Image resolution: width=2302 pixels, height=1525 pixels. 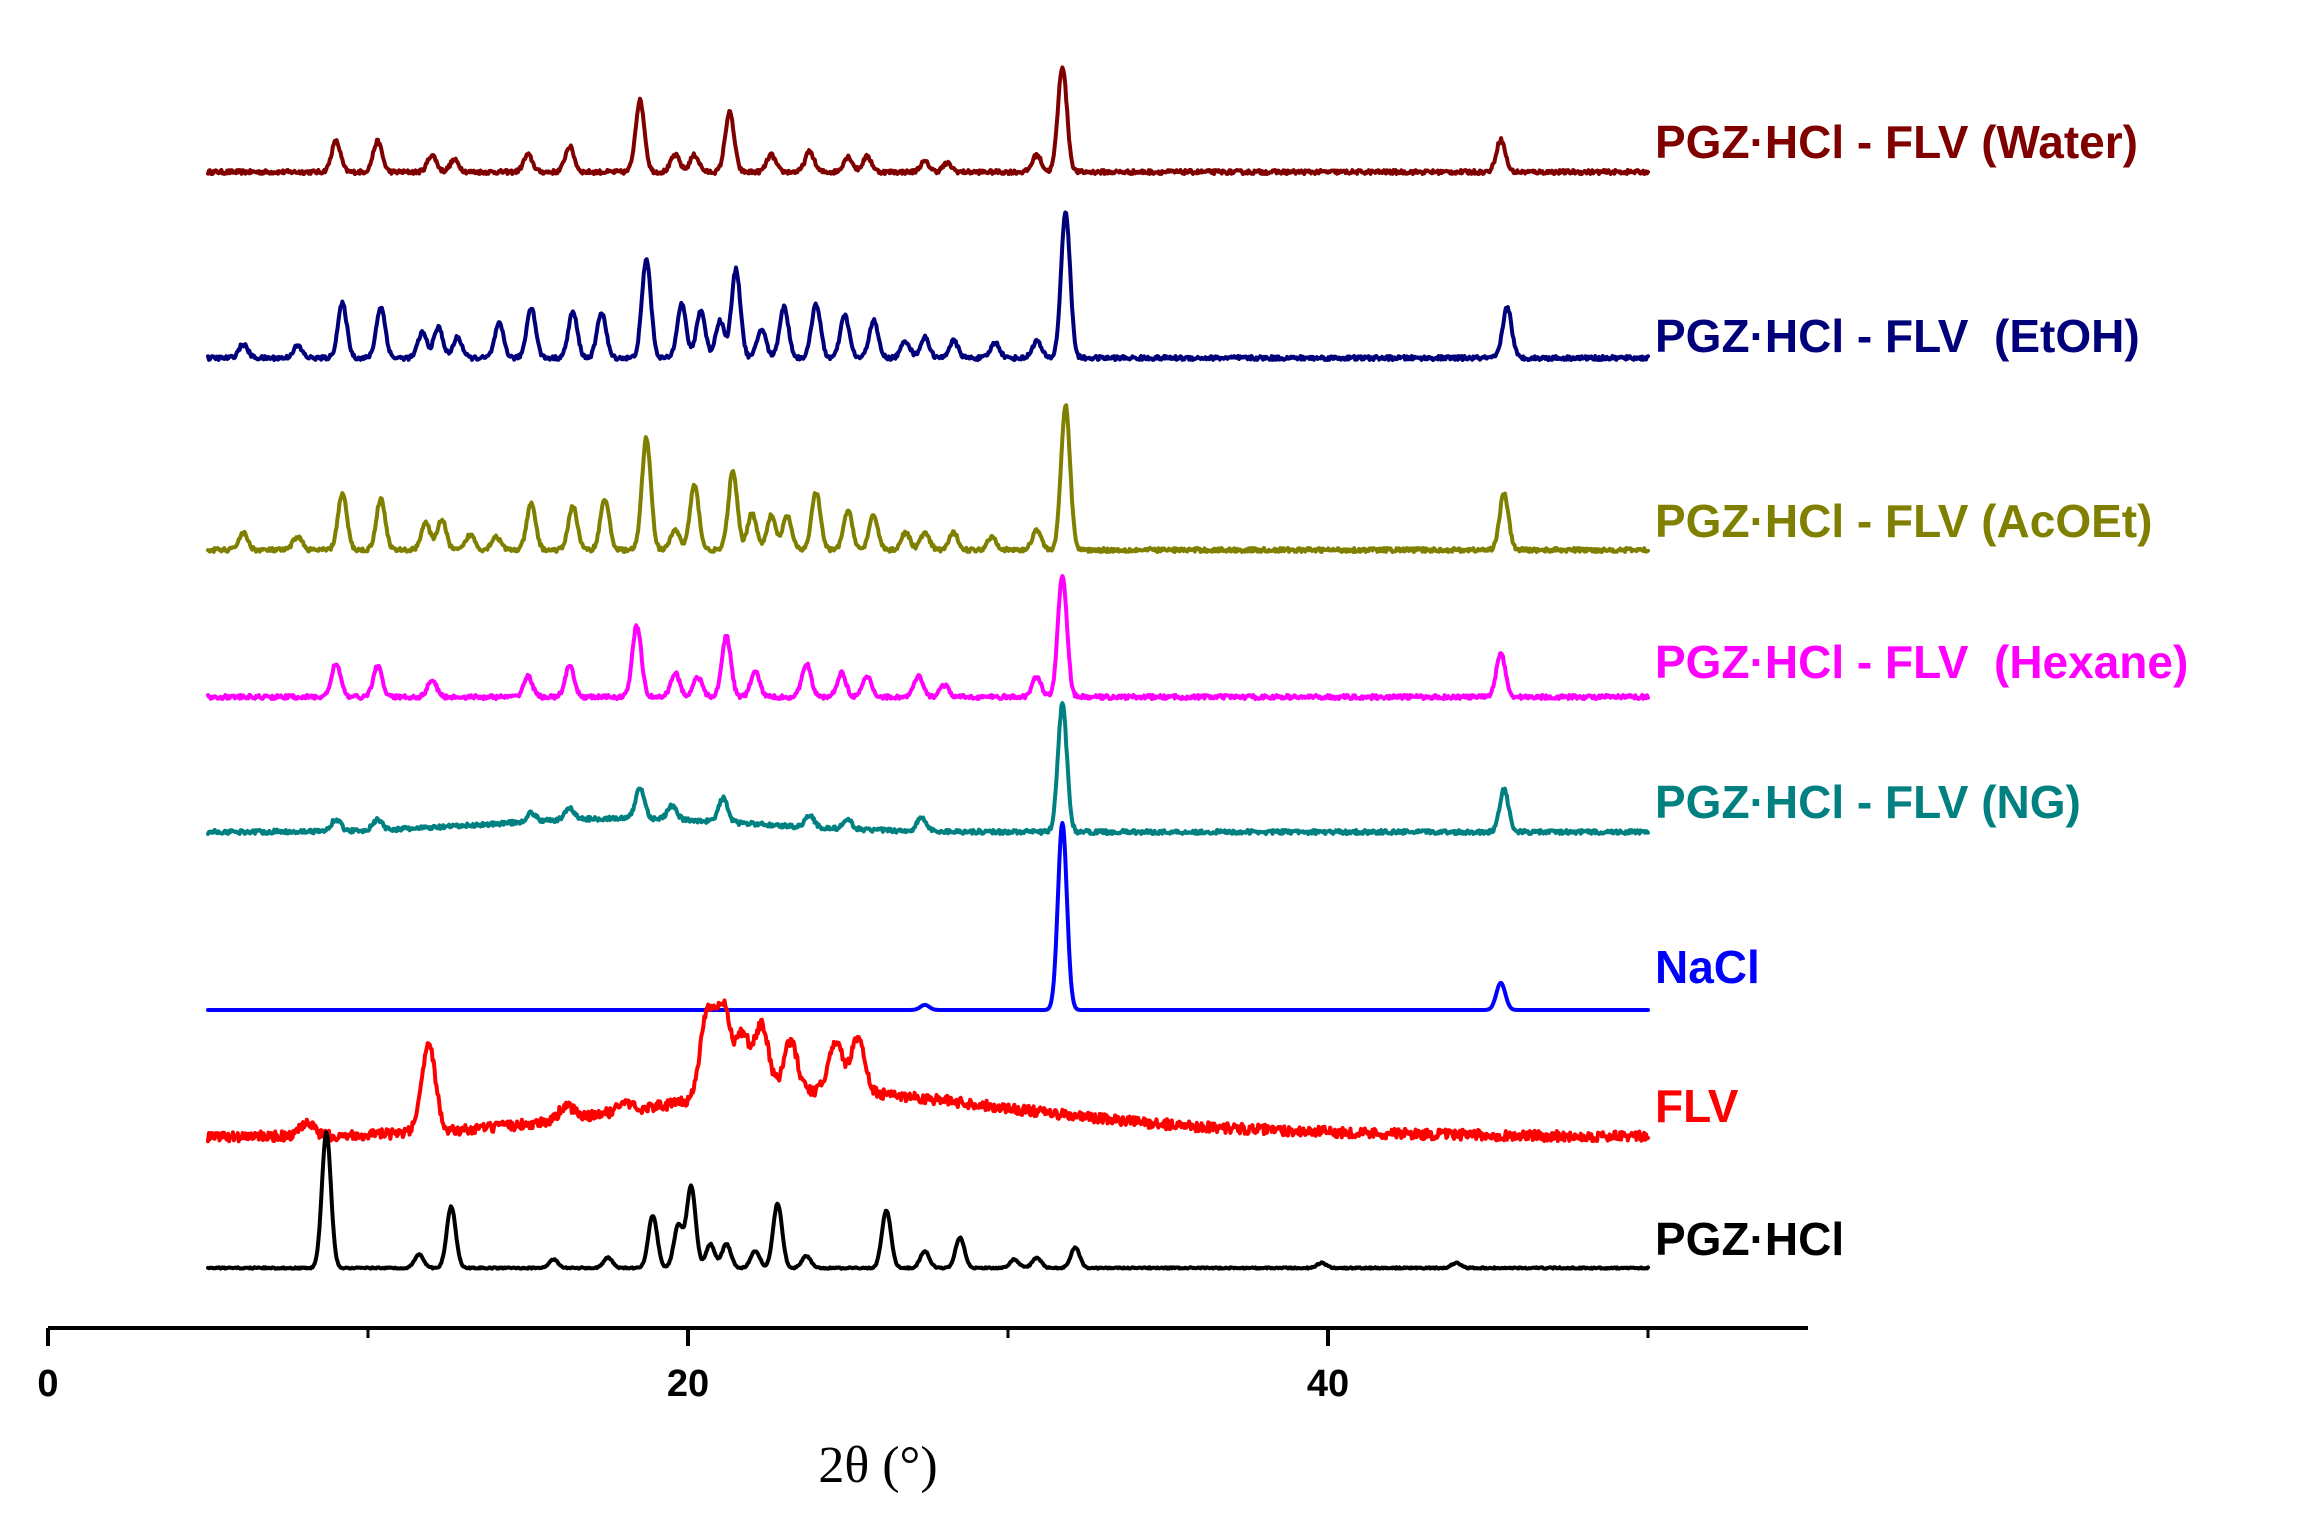 What do you see at coordinates (1749, 1239) in the screenshot?
I see `series-label: PGZ·HCl` at bounding box center [1749, 1239].